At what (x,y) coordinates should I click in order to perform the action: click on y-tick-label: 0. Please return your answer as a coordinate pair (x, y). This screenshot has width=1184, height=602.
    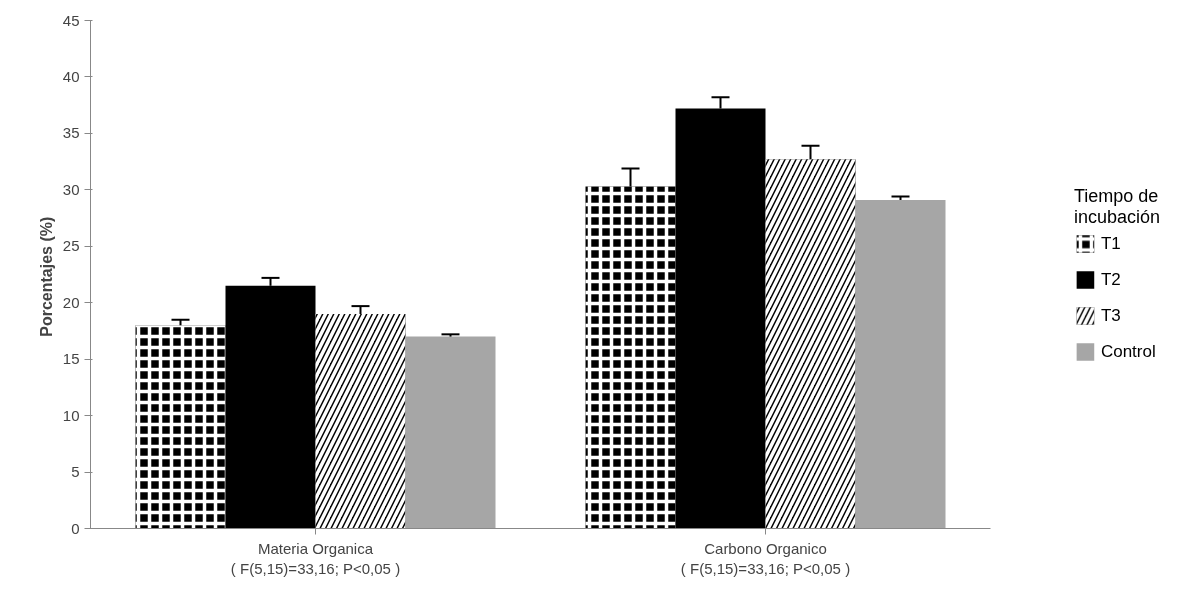
    Looking at the image, I should click on (75, 528).